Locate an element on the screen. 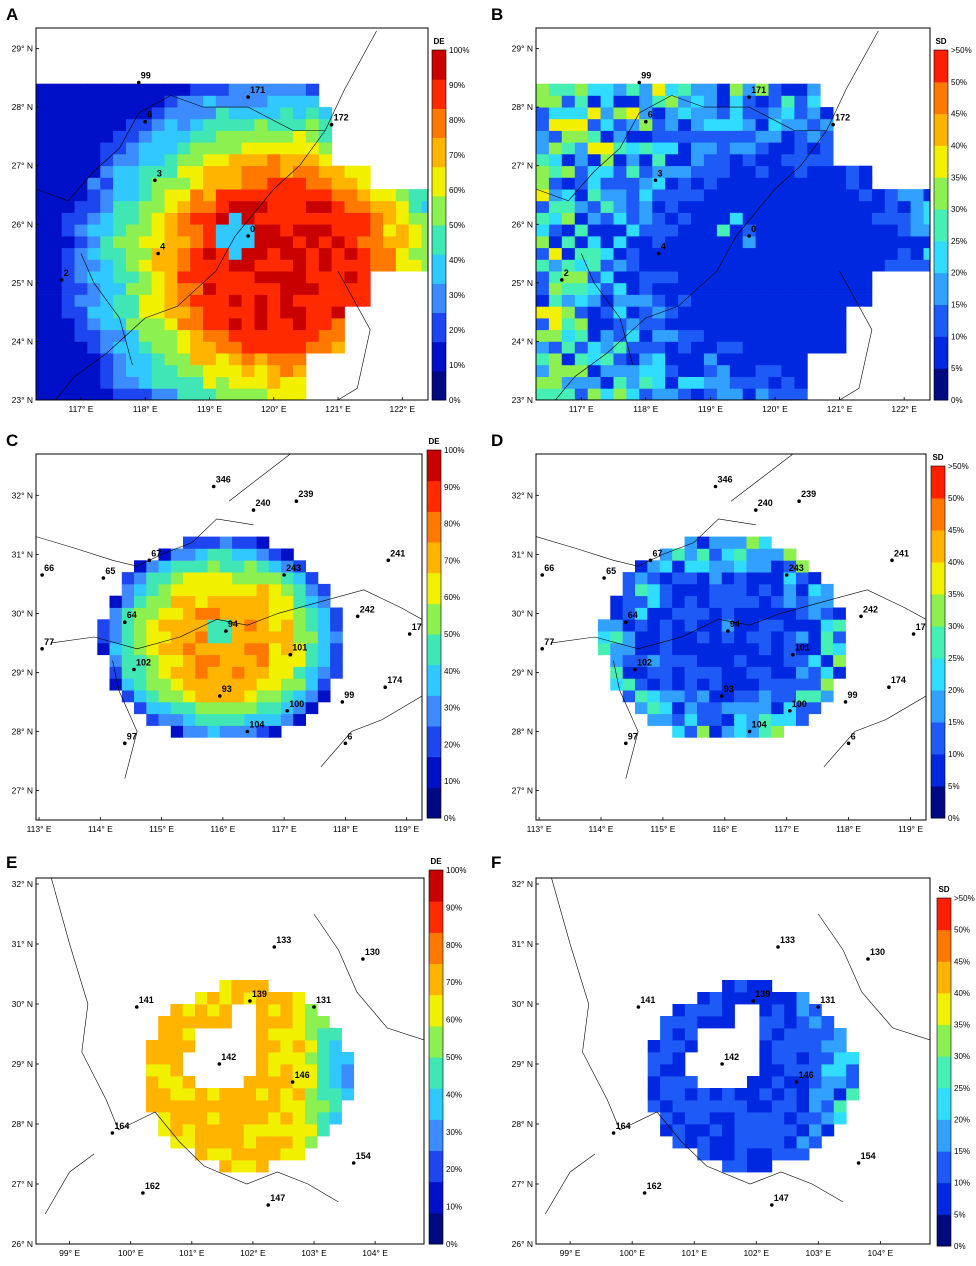 Image resolution: width=976 pixels, height=1266 pixels. station-label: 93 is located at coordinates (729, 689).